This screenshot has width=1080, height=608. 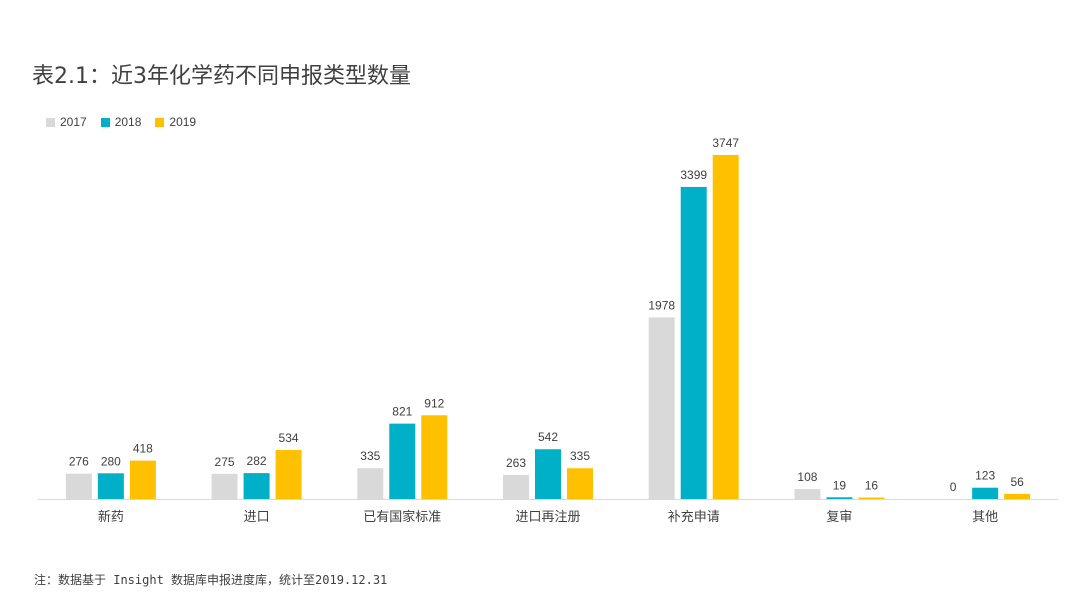 What do you see at coordinates (221, 76) in the screenshot?
I see `chart-title: 表2.1：近3年化学药不同申报类型数量` at bounding box center [221, 76].